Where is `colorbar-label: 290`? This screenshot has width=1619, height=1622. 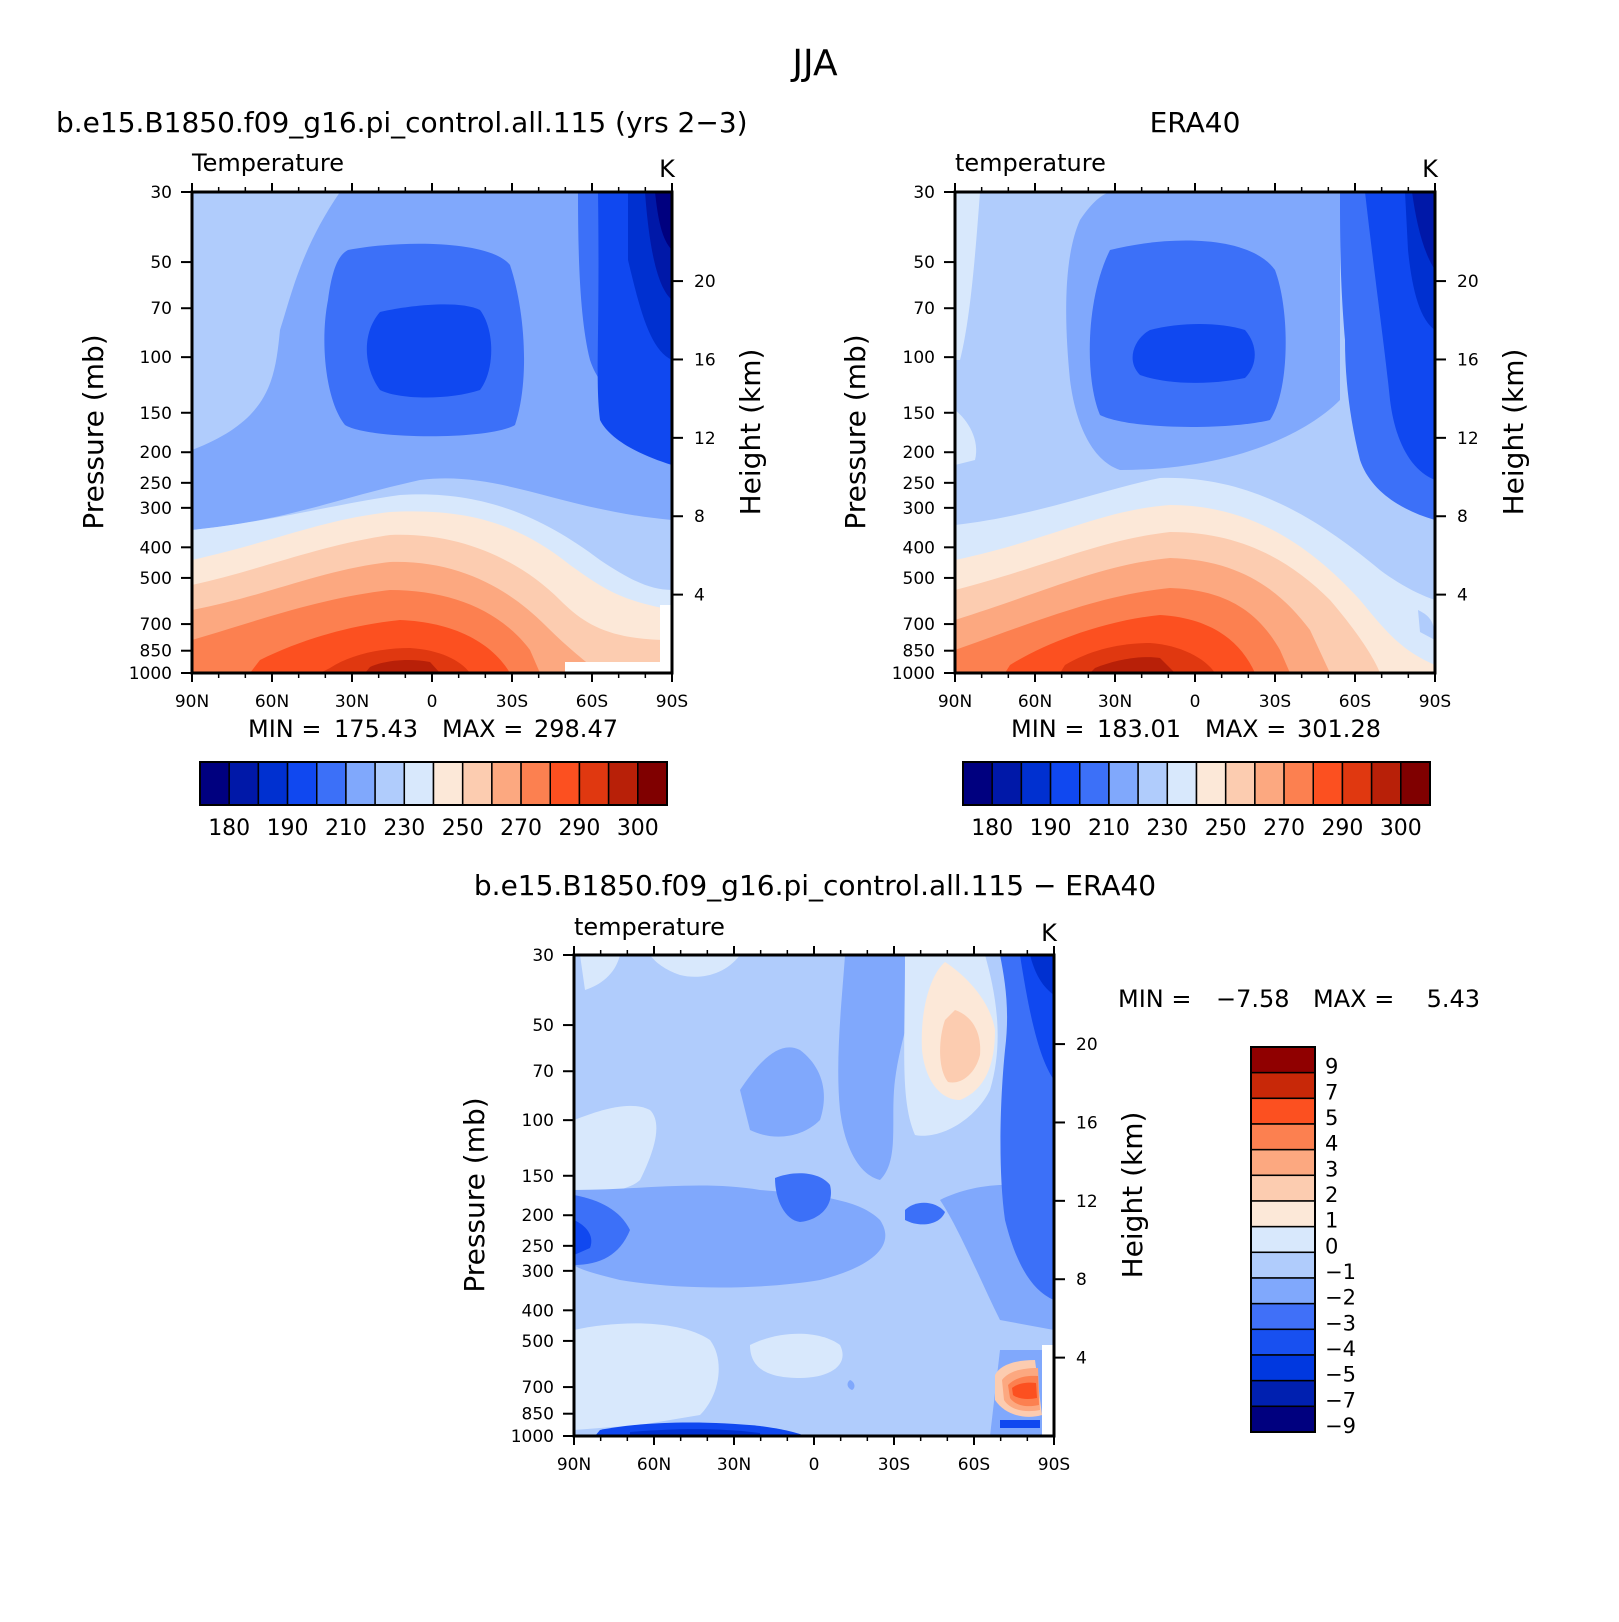
colorbar-label: 290 is located at coordinates (1342, 828).